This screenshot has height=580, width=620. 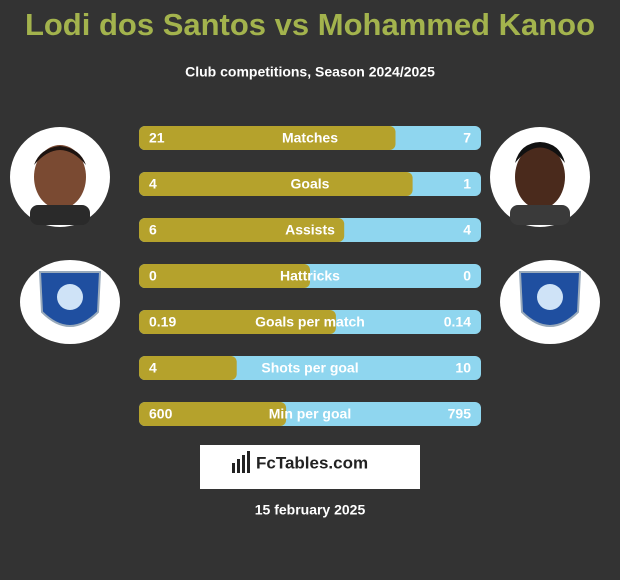 I want to click on stat-label: Assists, so click(x=310, y=230).